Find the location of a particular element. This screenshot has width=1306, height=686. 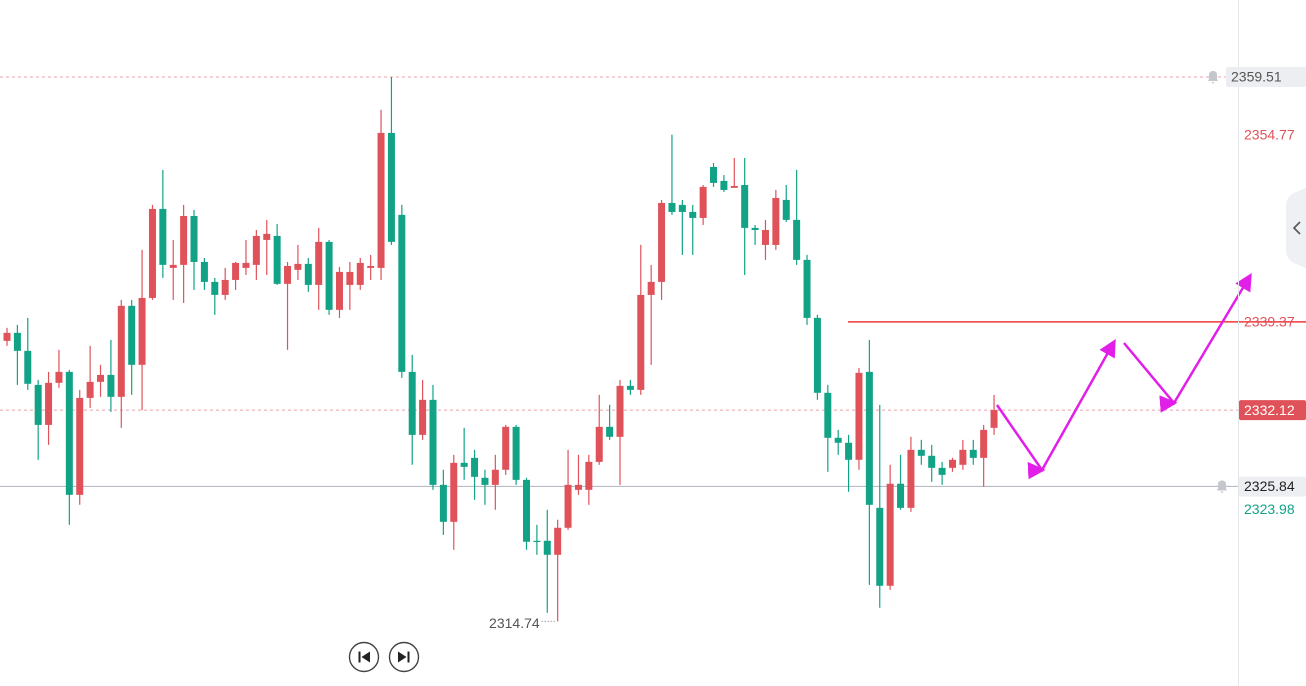

side-tab-bg is located at coordinates (1296, 228).